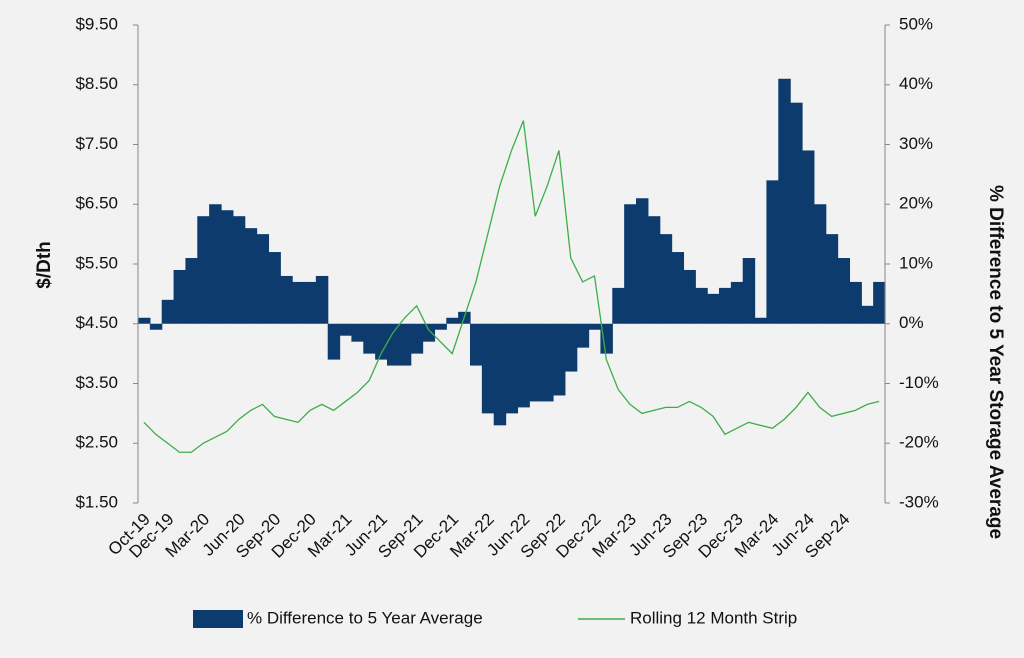 This screenshot has height=658, width=1024. Describe the element at coordinates (96, 83) in the screenshot. I see `y-tick-label: $8.50` at that location.